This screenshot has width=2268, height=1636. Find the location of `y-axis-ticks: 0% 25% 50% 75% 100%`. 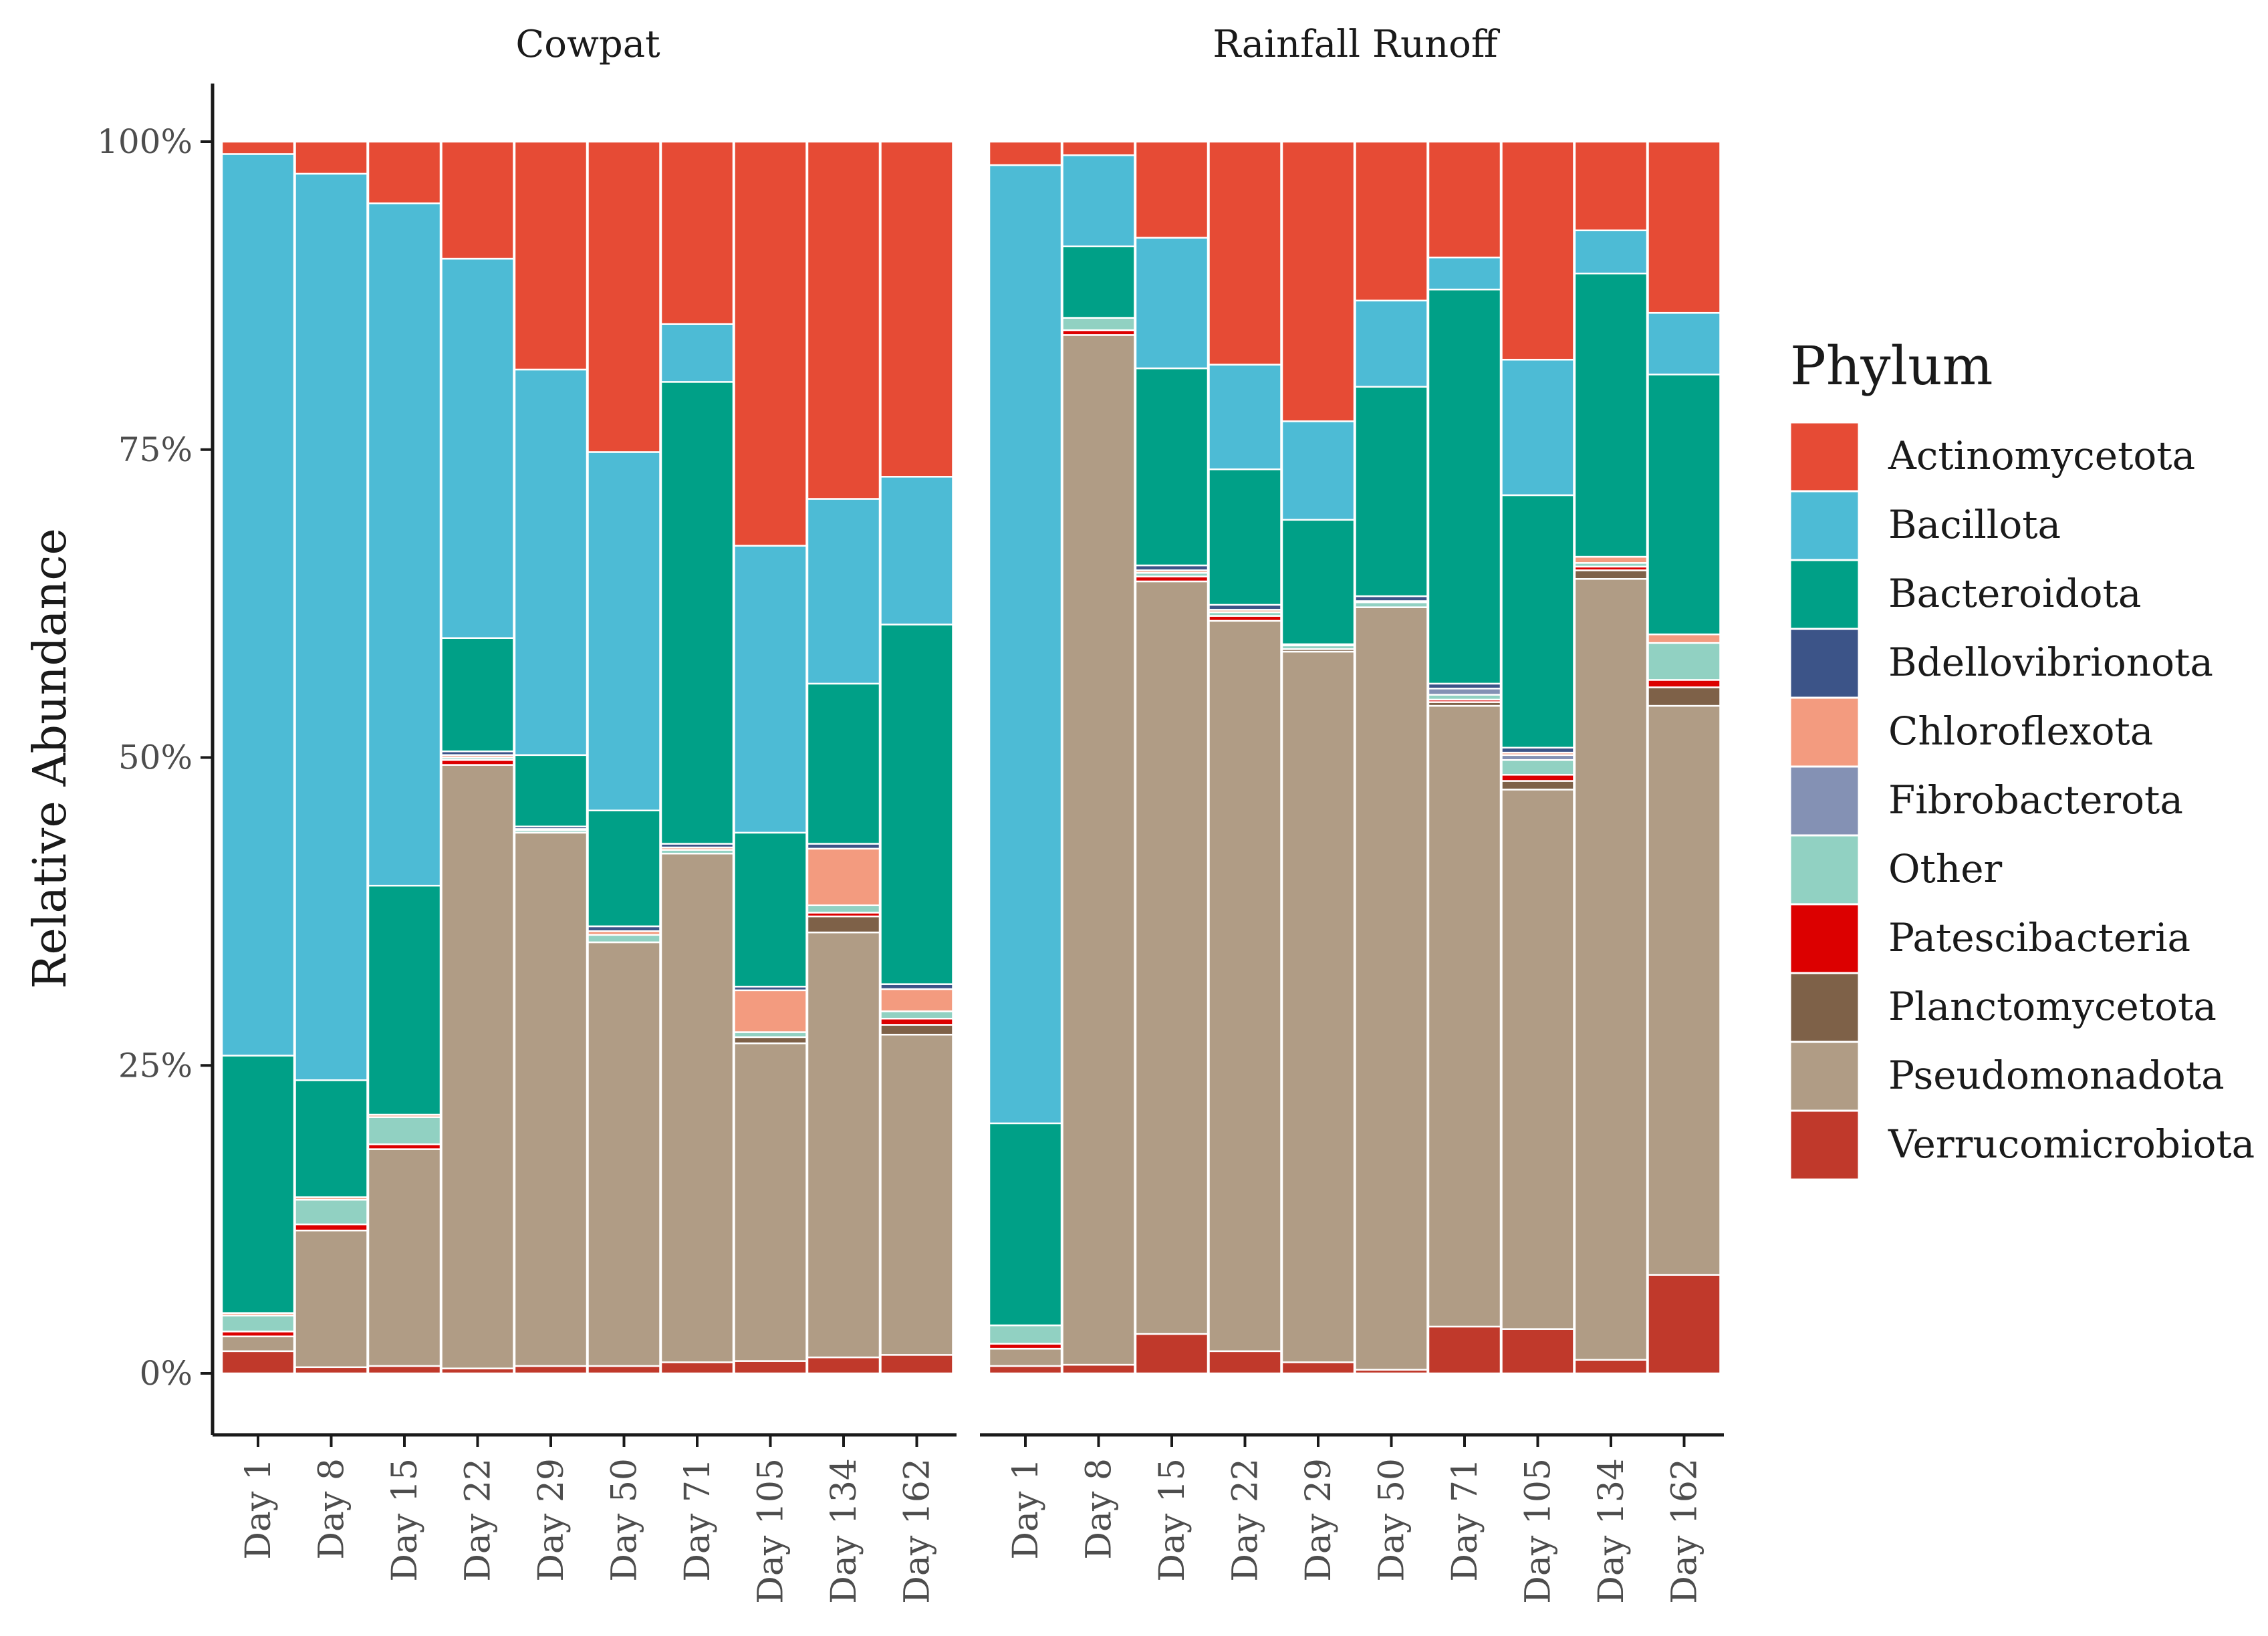

y-axis-ticks: 0% 25% 50% 75% 100% is located at coordinates (155, 757).